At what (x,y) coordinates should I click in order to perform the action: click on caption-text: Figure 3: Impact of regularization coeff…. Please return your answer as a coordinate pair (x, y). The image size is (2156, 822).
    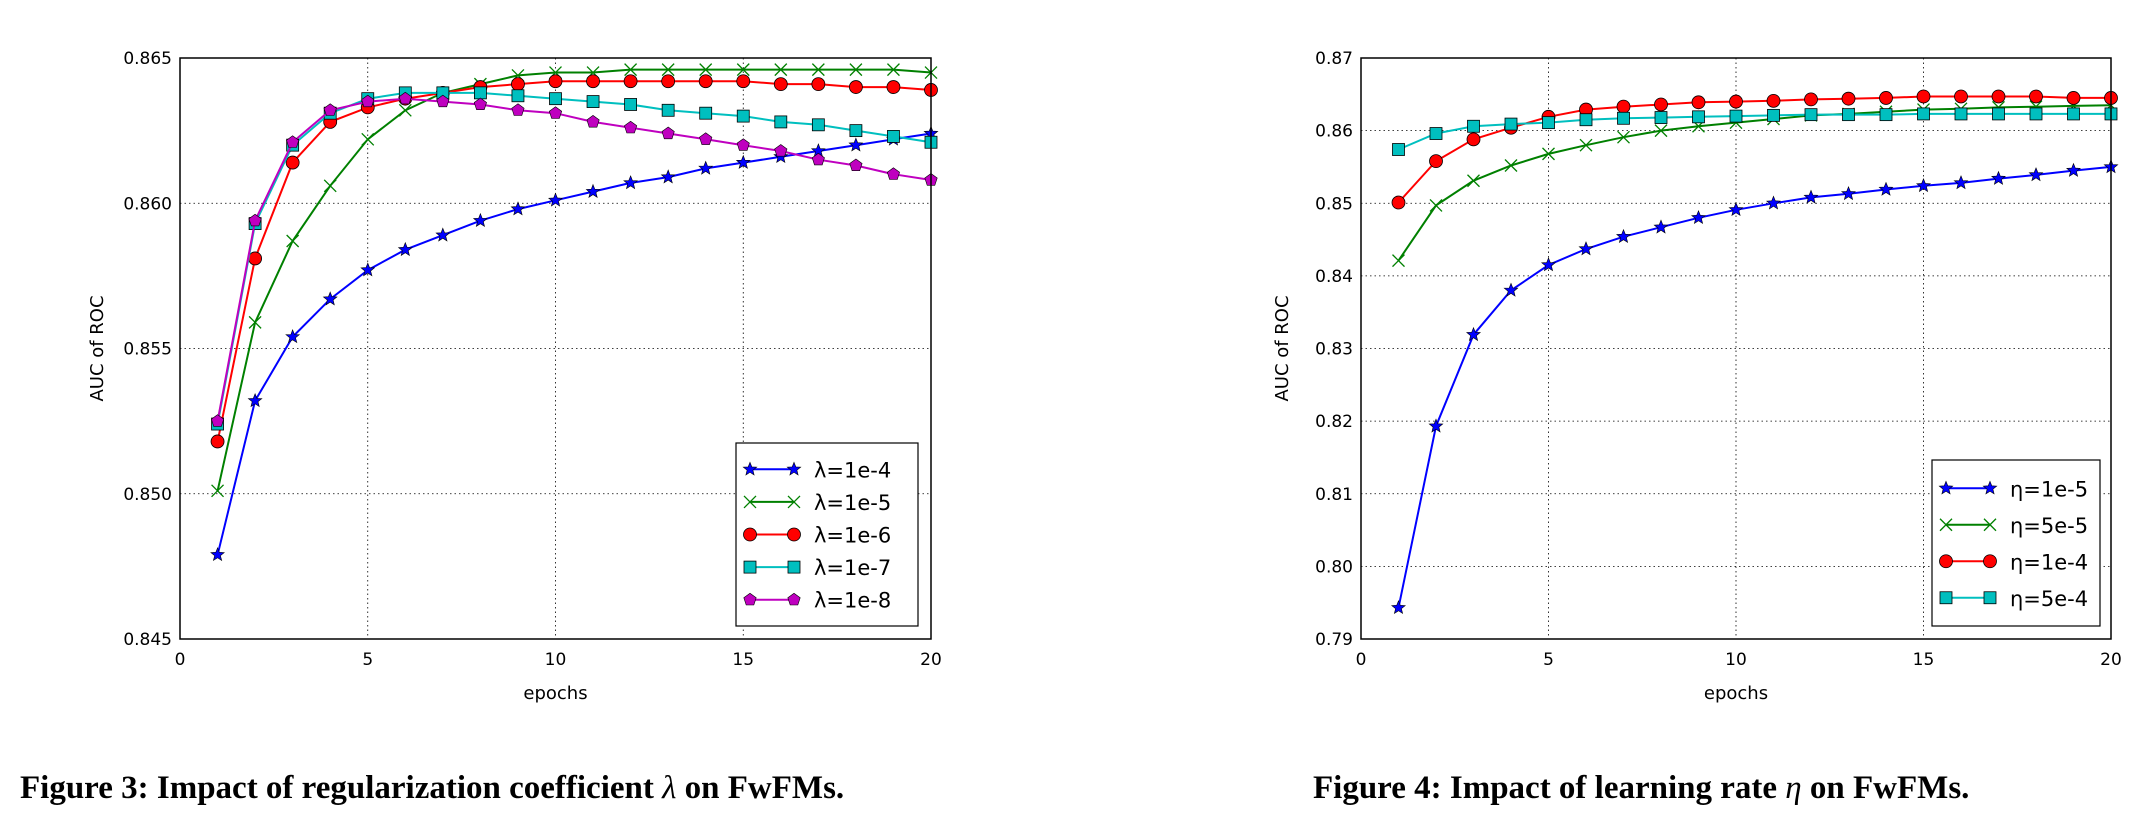
    Looking at the image, I should click on (341, 788).